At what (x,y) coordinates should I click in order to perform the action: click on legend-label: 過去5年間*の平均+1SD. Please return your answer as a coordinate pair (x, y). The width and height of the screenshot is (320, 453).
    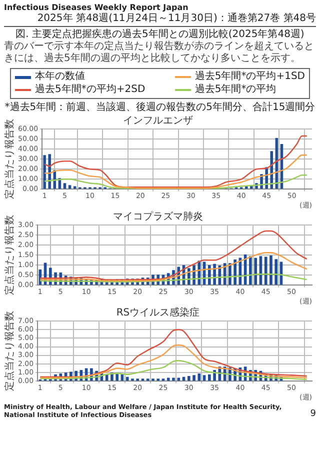
    Looking at the image, I should click on (249, 77).